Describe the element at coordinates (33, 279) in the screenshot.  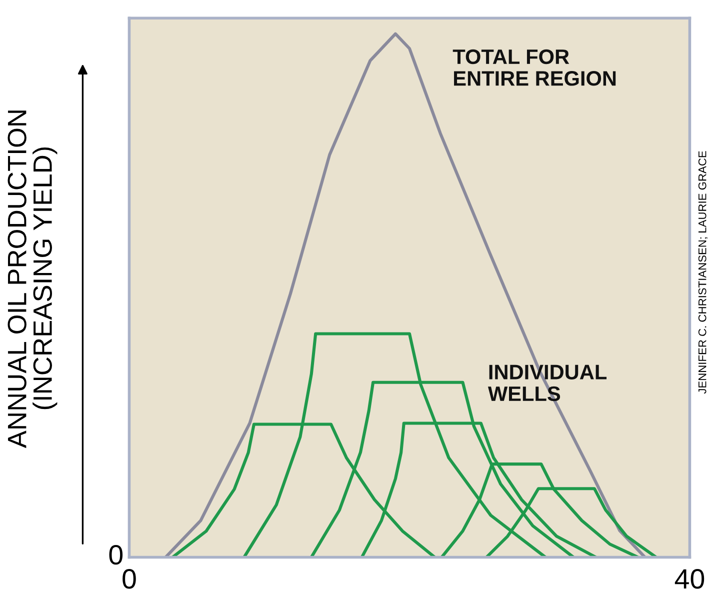
I see `y-axis-title: ANNUAL OIL PRODUCTION (INCREASING YIELD)` at that location.